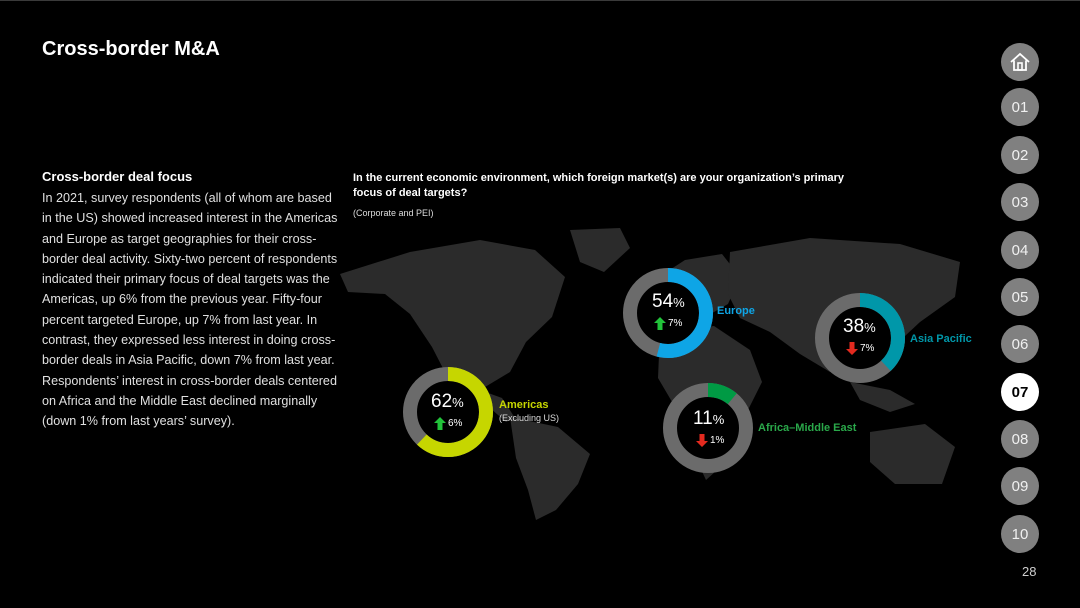 The width and height of the screenshot is (1080, 608). What do you see at coordinates (1020, 344) in the screenshot?
I see `nav-06: 06` at bounding box center [1020, 344].